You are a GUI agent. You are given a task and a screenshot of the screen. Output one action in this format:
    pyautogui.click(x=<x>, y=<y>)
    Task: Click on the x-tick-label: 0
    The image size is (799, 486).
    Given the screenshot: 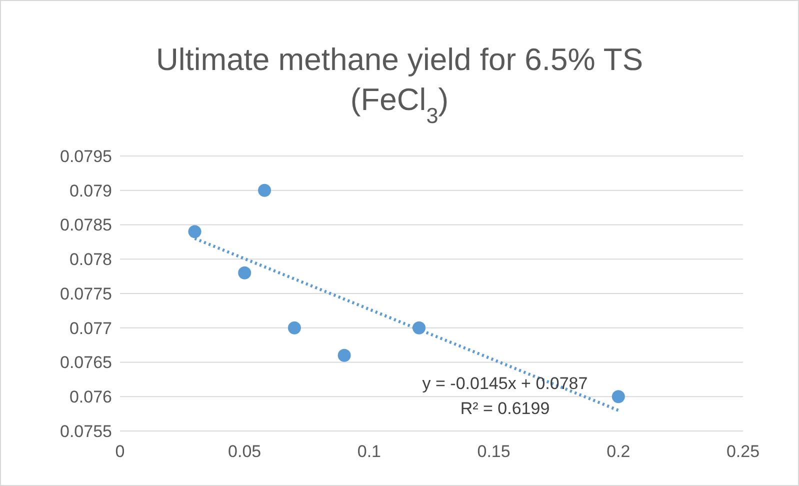 What is the action you would take?
    pyautogui.click(x=120, y=451)
    